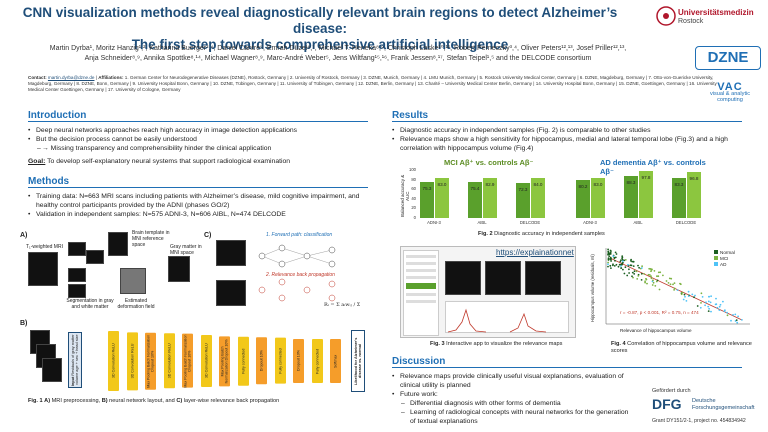  What do you see at coordinates (507, 317) in the screenshot?
I see `app-histograms` at bounding box center [507, 317].